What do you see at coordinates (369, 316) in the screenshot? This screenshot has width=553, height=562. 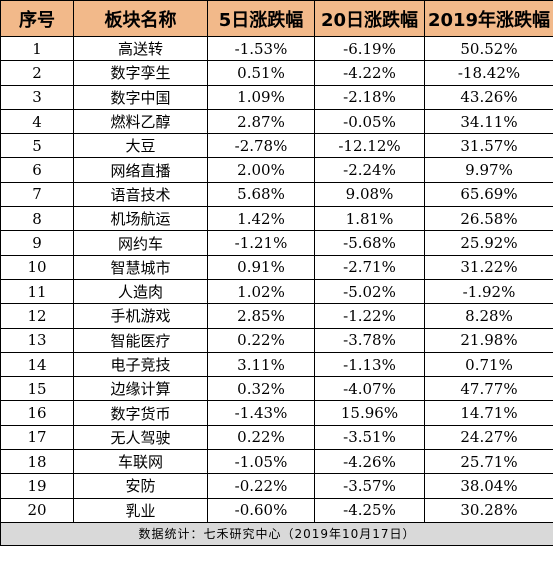 I see `cell-20day-change: -1.22%` at bounding box center [369, 316].